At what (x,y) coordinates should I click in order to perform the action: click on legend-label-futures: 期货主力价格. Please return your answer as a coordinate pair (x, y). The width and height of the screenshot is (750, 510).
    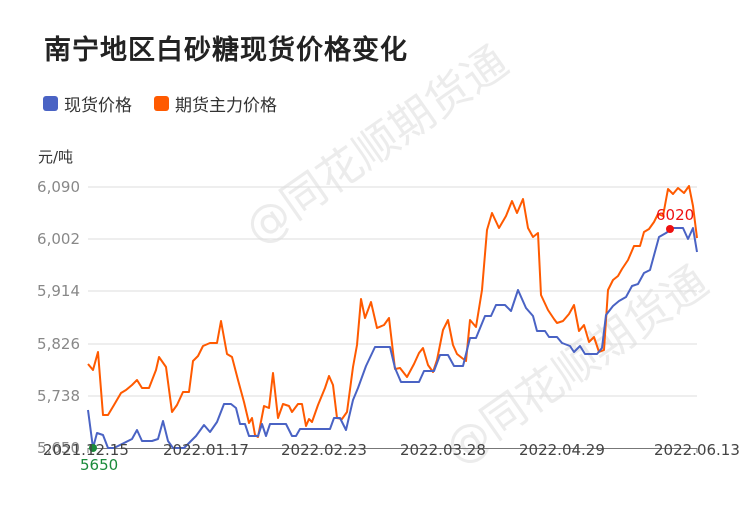
    Looking at the image, I should click on (226, 106).